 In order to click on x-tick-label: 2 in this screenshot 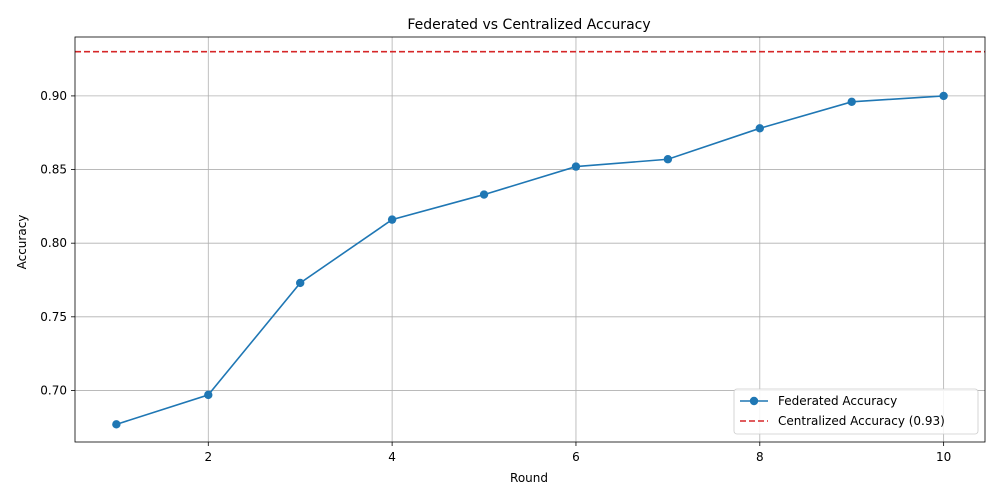, I will do `click(208, 457)`.